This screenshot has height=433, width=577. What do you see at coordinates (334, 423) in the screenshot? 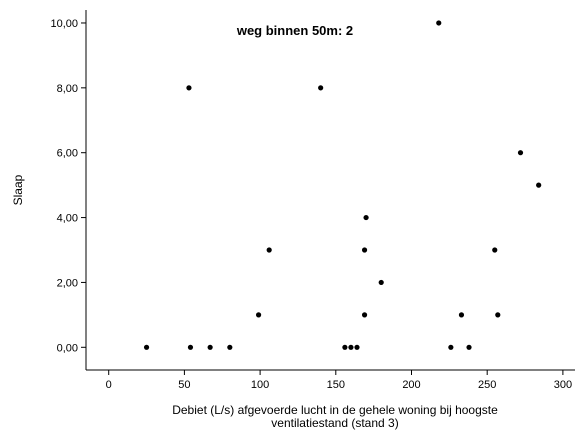
I see `x-axis-title-line-2: ventilatiestand (stand 3)` at bounding box center [334, 423].